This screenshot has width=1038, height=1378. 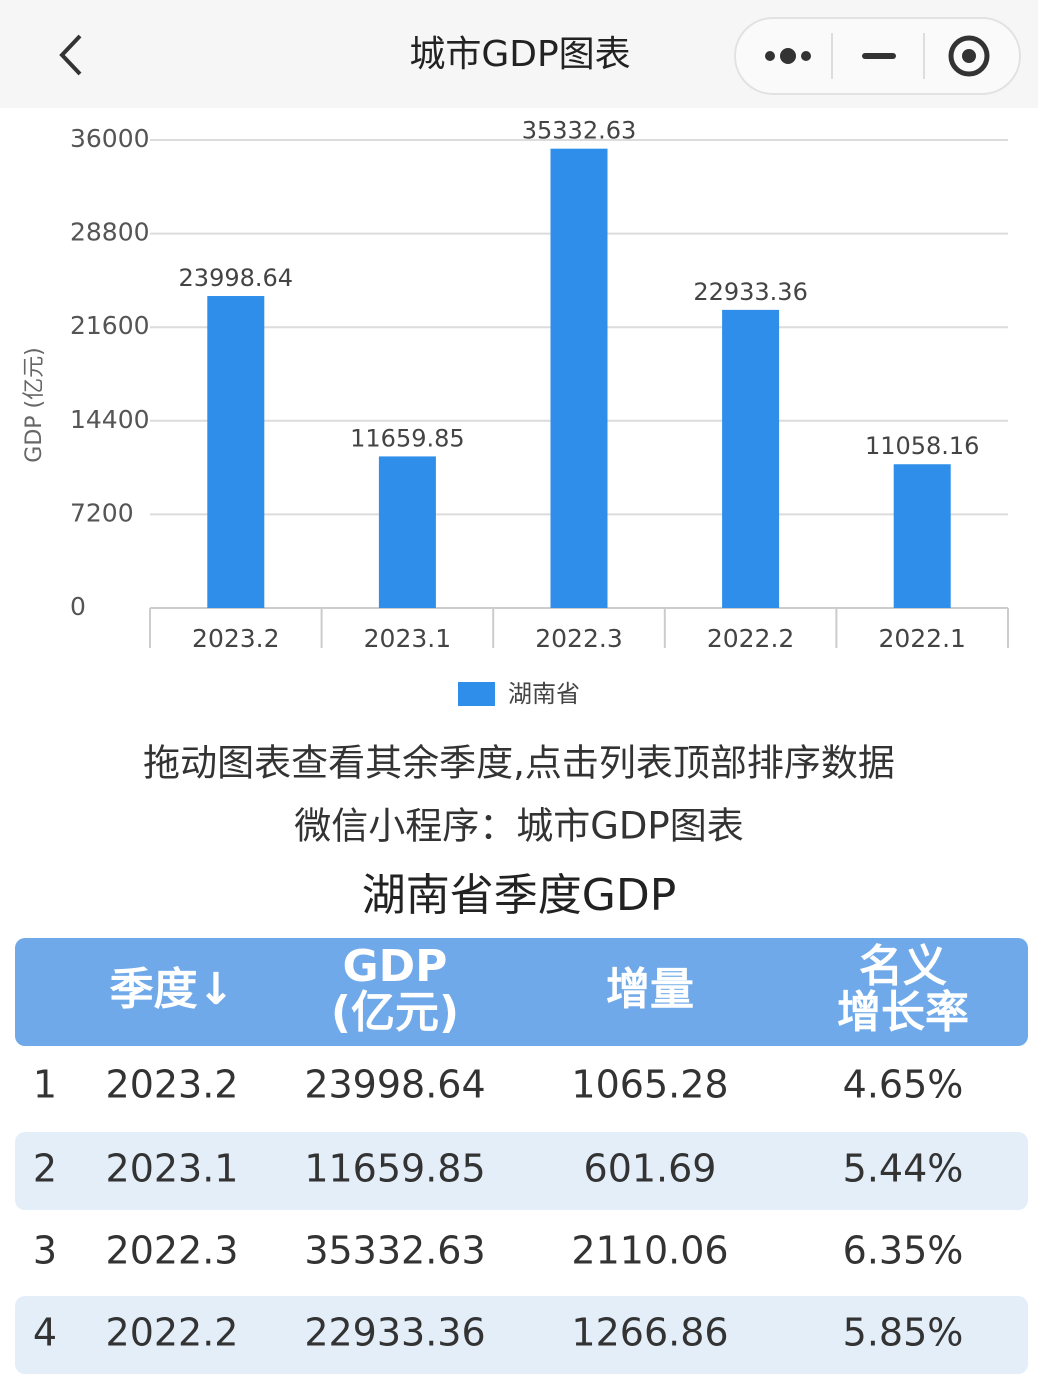 What do you see at coordinates (519, 895) in the screenshot?
I see `table-title: 湖南省季度GDP` at bounding box center [519, 895].